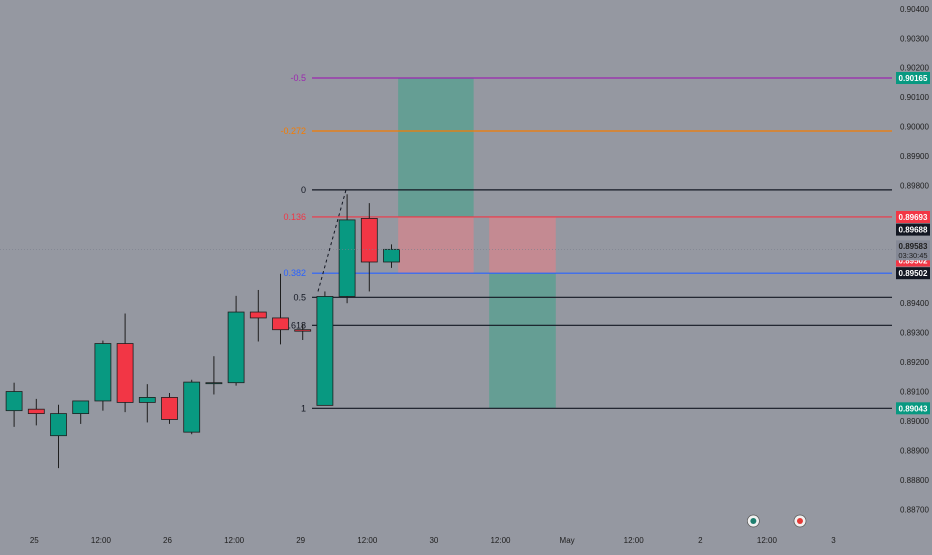 The height and width of the screenshot is (555, 932). Describe the element at coordinates (522, 341) in the screenshot. I see `short-position-target-zone` at that location.